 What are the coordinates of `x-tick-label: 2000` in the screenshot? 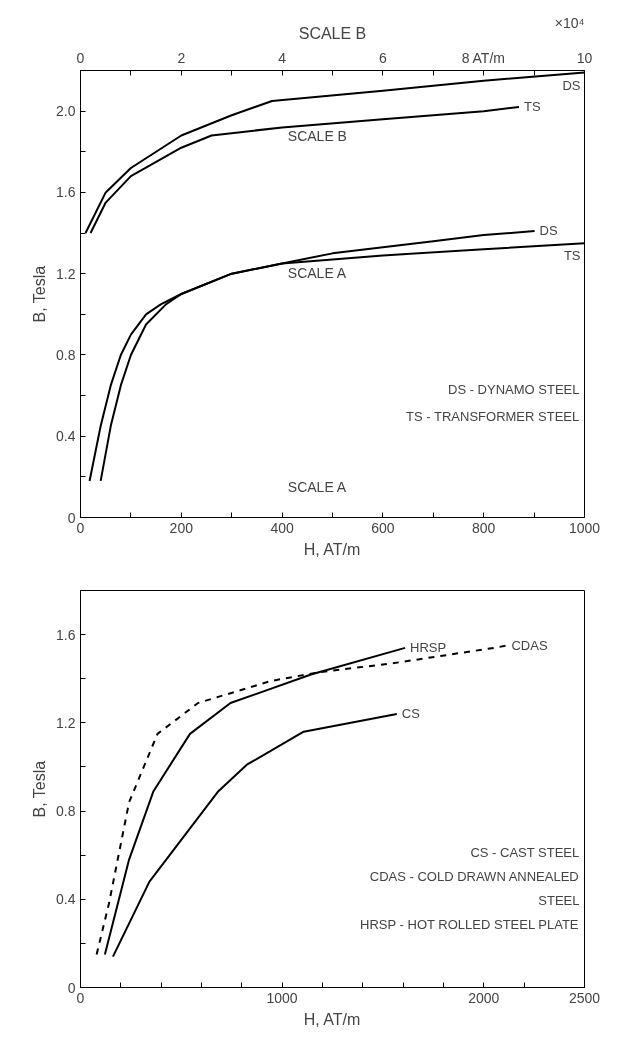 It's located at (484, 997).